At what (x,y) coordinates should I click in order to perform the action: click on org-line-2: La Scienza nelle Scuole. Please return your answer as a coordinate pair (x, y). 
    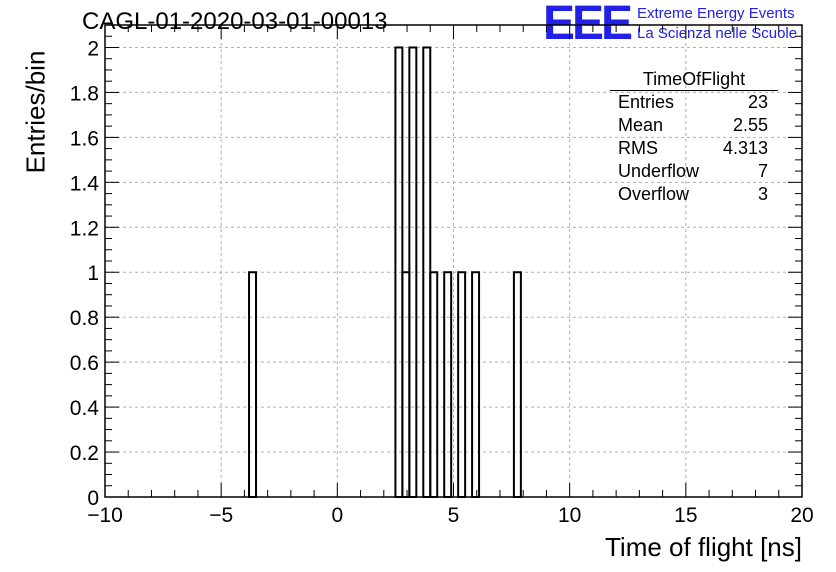
    Looking at the image, I should click on (717, 33).